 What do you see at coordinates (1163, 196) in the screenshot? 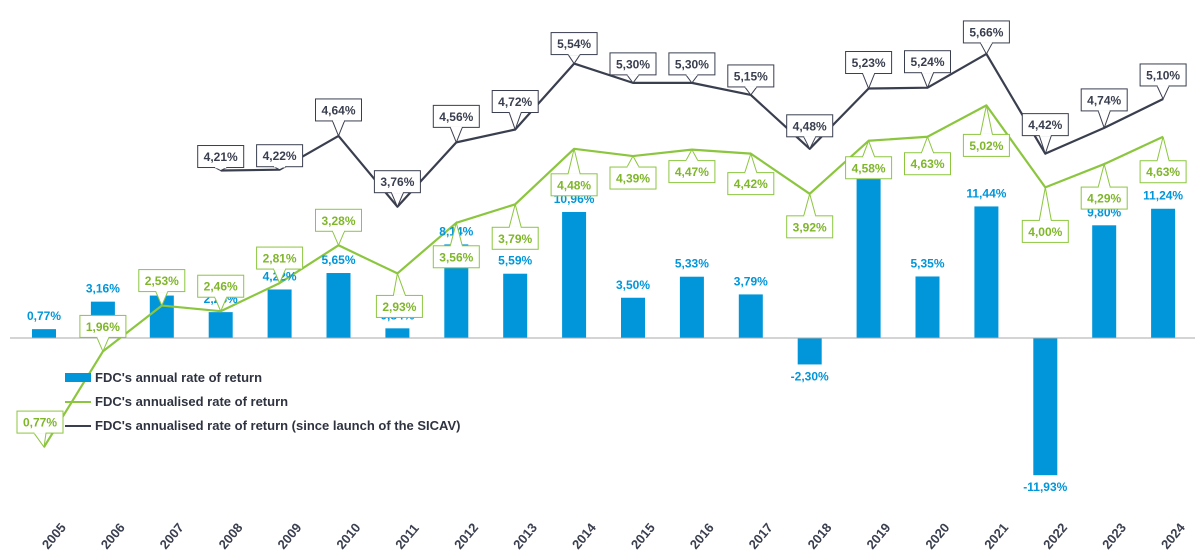
I see `bar-label-2024: 11,24%` at bounding box center [1163, 196].